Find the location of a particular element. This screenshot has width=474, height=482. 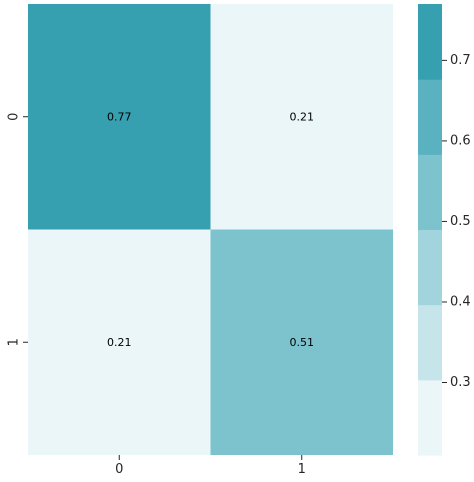

y-axis: 01 is located at coordinates (17, 229).